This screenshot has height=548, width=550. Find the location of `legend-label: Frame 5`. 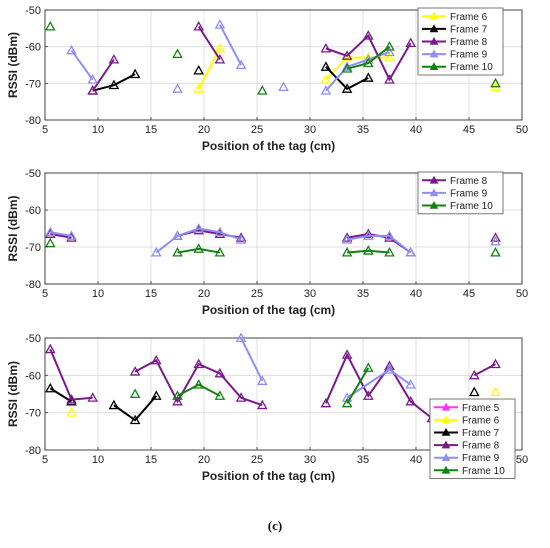

legend-label: Frame 5 is located at coordinates (481, 408).